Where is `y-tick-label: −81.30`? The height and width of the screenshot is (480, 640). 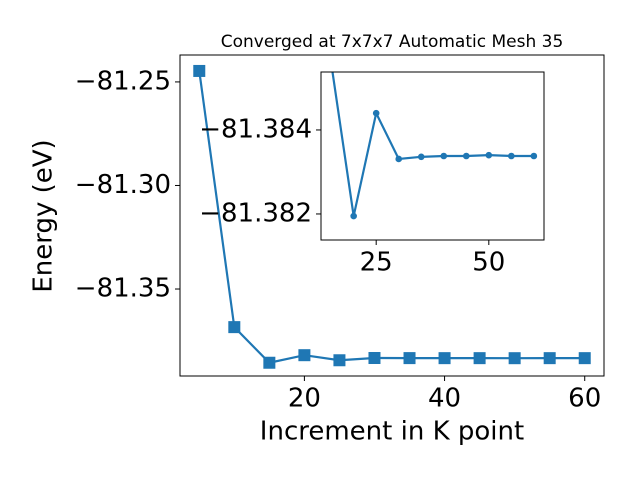
y-tick-label: −81.30 is located at coordinates (123, 185).